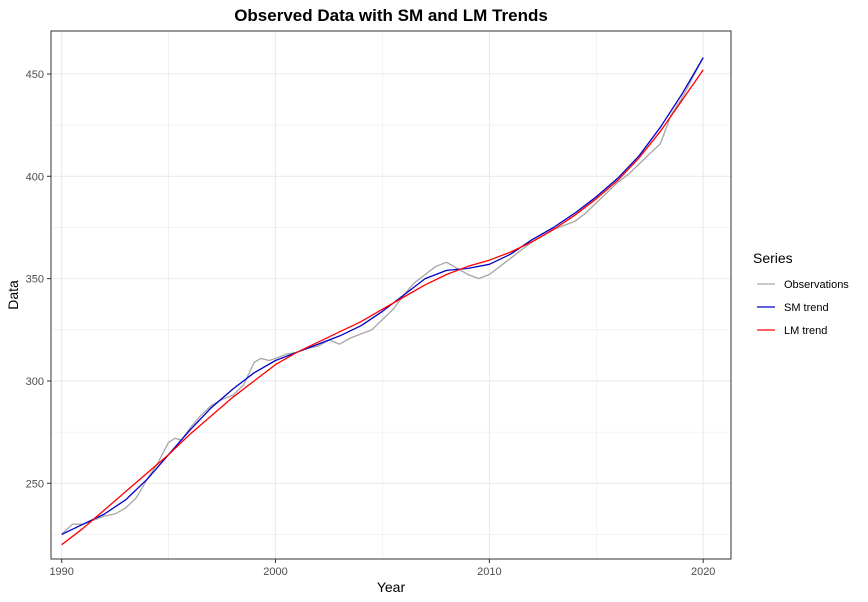 The image size is (868, 602). Describe the element at coordinates (35, 75) in the screenshot. I see `y-tick-label: 450` at that location.